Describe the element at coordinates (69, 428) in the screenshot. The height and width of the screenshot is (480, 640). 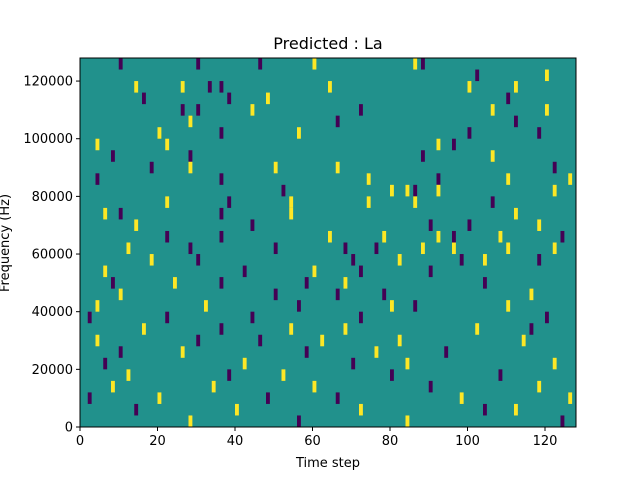
I see `y-tick-label: 0` at that location.